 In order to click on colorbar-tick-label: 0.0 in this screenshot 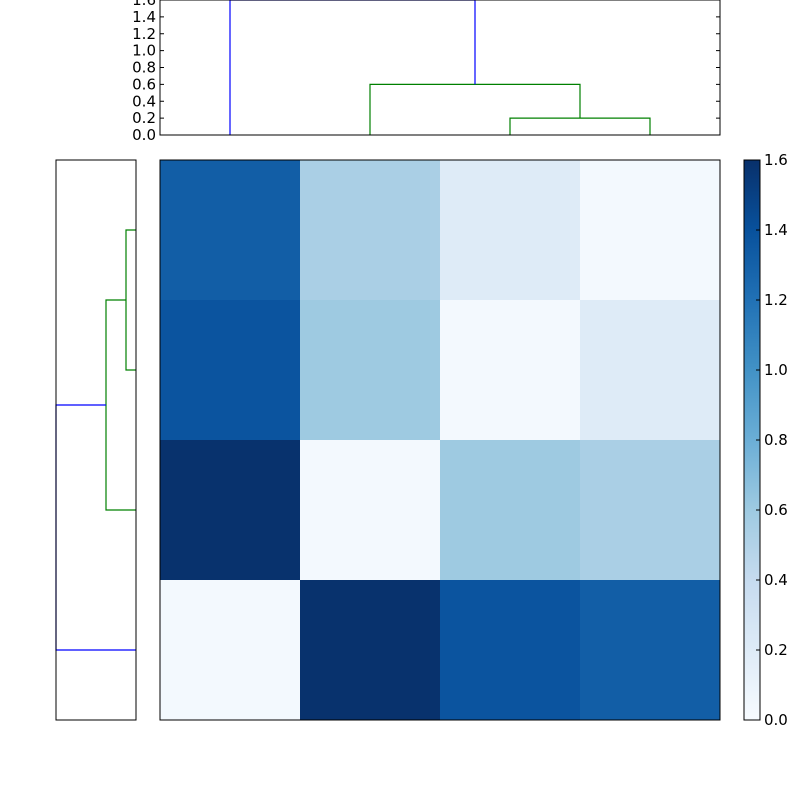, I will do `click(776, 720)`.